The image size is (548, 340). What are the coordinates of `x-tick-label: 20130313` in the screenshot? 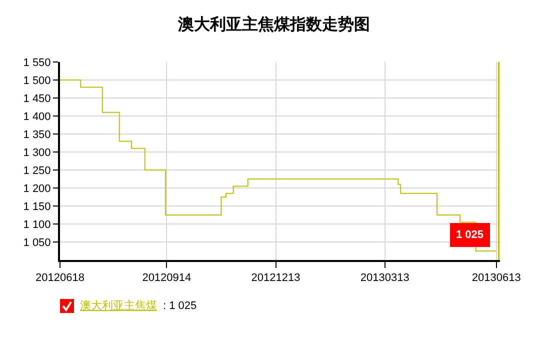 It's located at (385, 278).